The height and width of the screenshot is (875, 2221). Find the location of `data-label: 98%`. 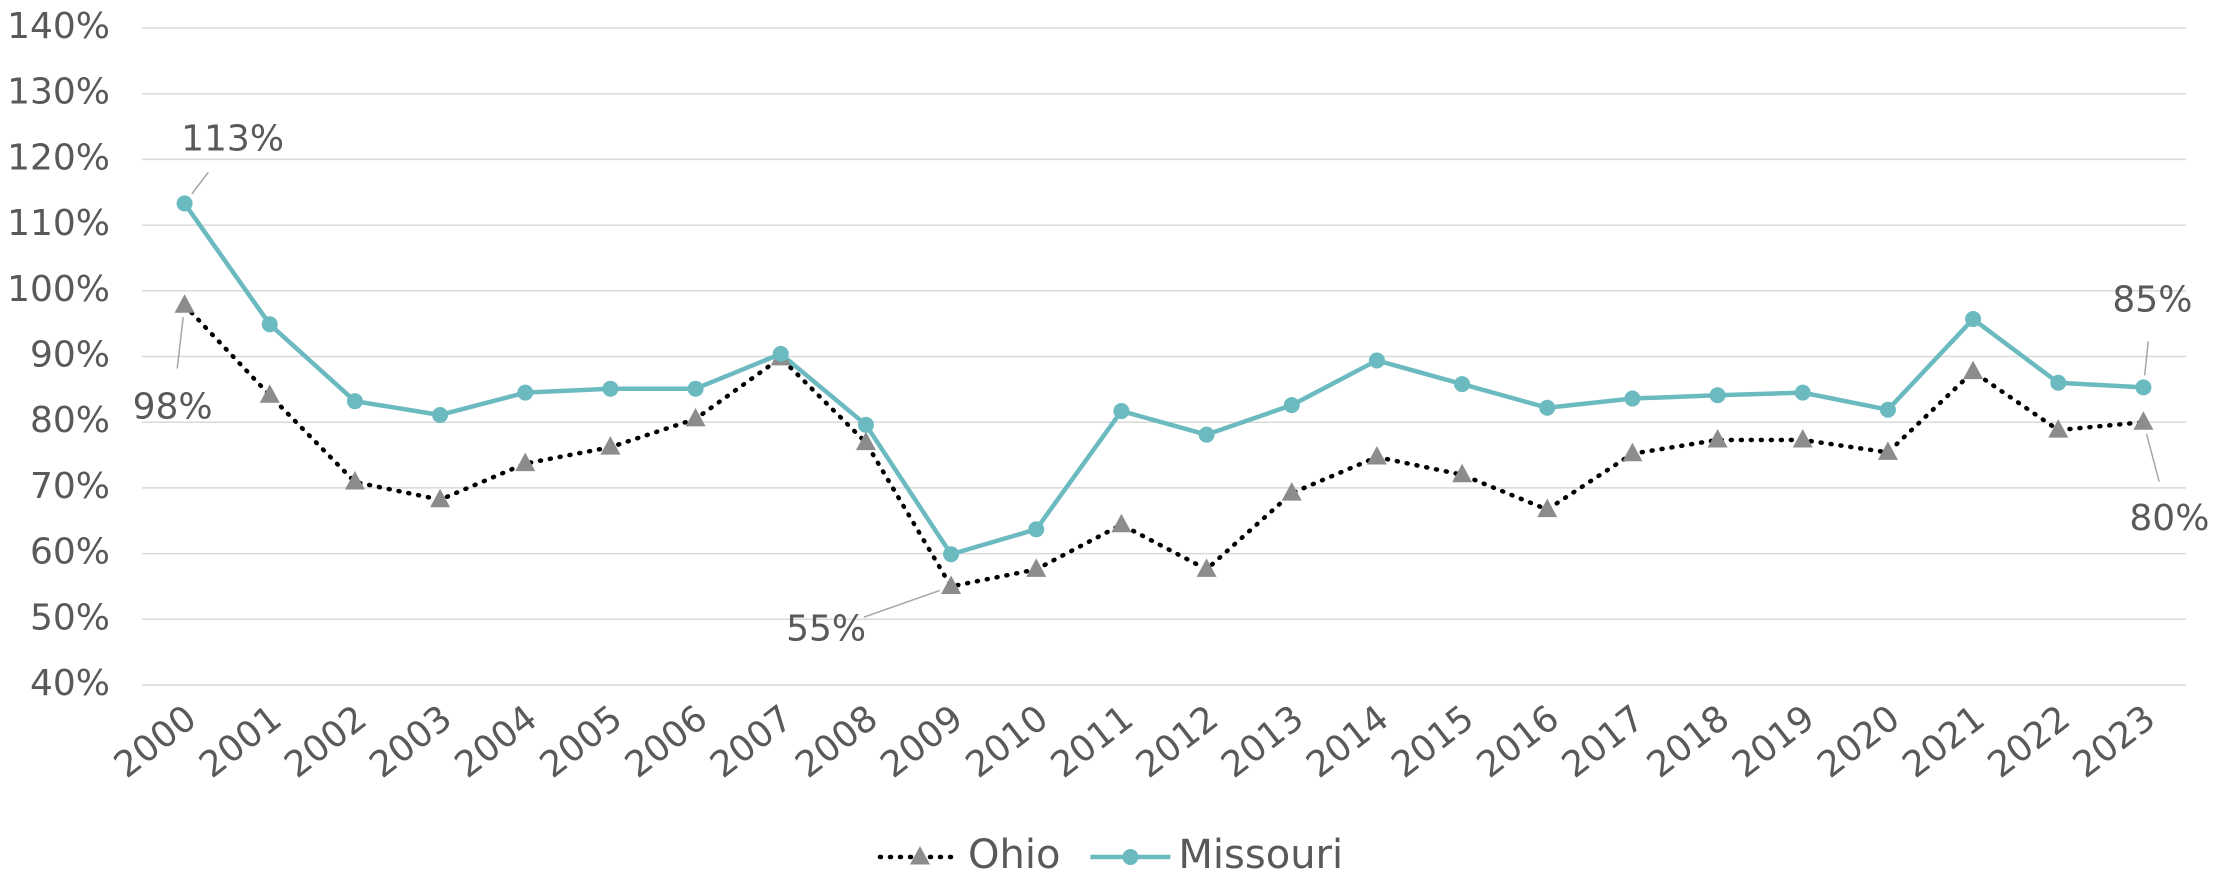

data-label: 98% is located at coordinates (173, 406).